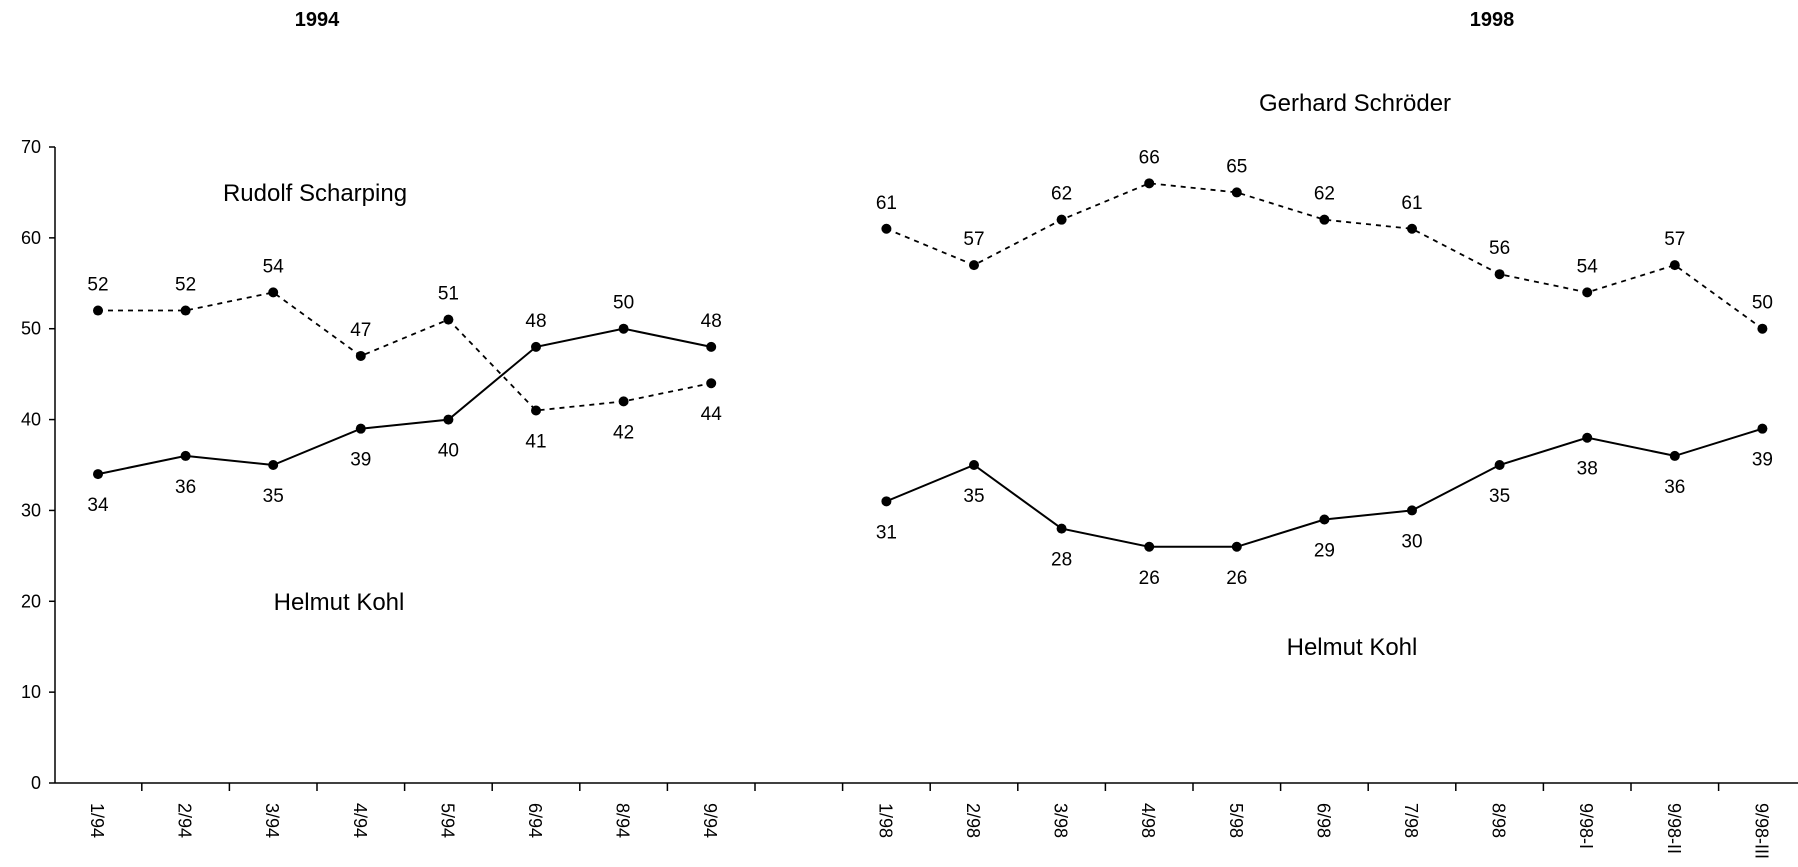  What do you see at coordinates (1761, 831) in the screenshot?
I see `x-tick-label-9/98-III: 9/98-III` at bounding box center [1761, 831].